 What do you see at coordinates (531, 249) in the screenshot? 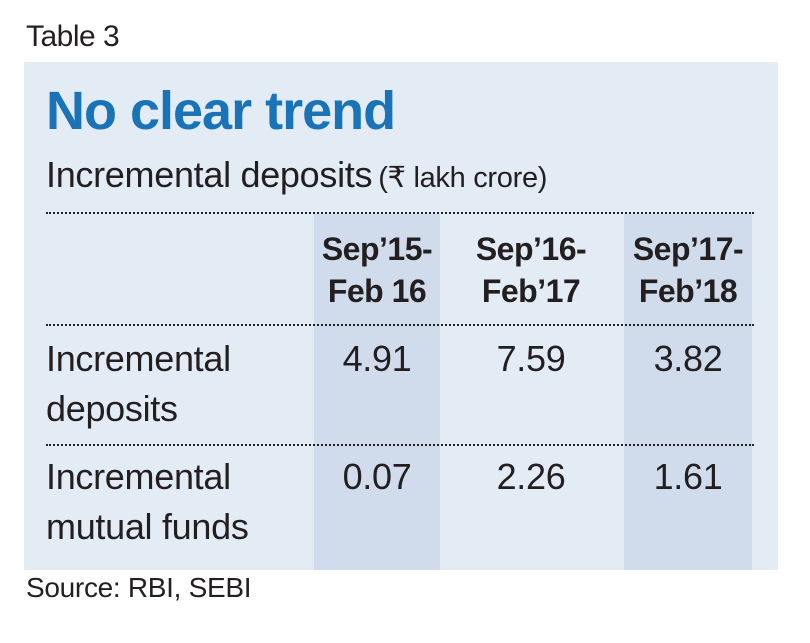
I see `column-header-line1: Sep’16-` at bounding box center [531, 249].